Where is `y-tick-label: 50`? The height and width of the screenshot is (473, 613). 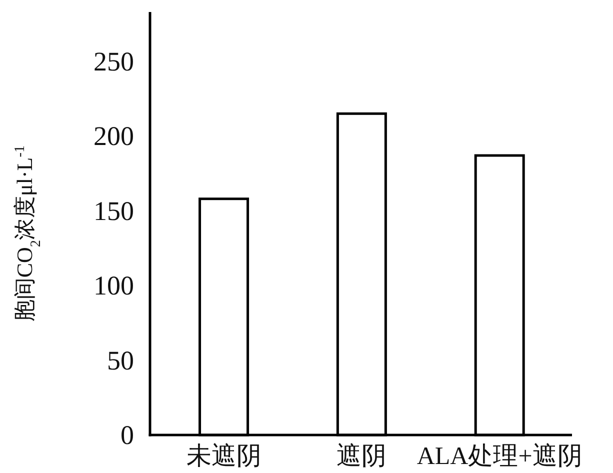 y-tick-label: 50 is located at coordinates (120, 360).